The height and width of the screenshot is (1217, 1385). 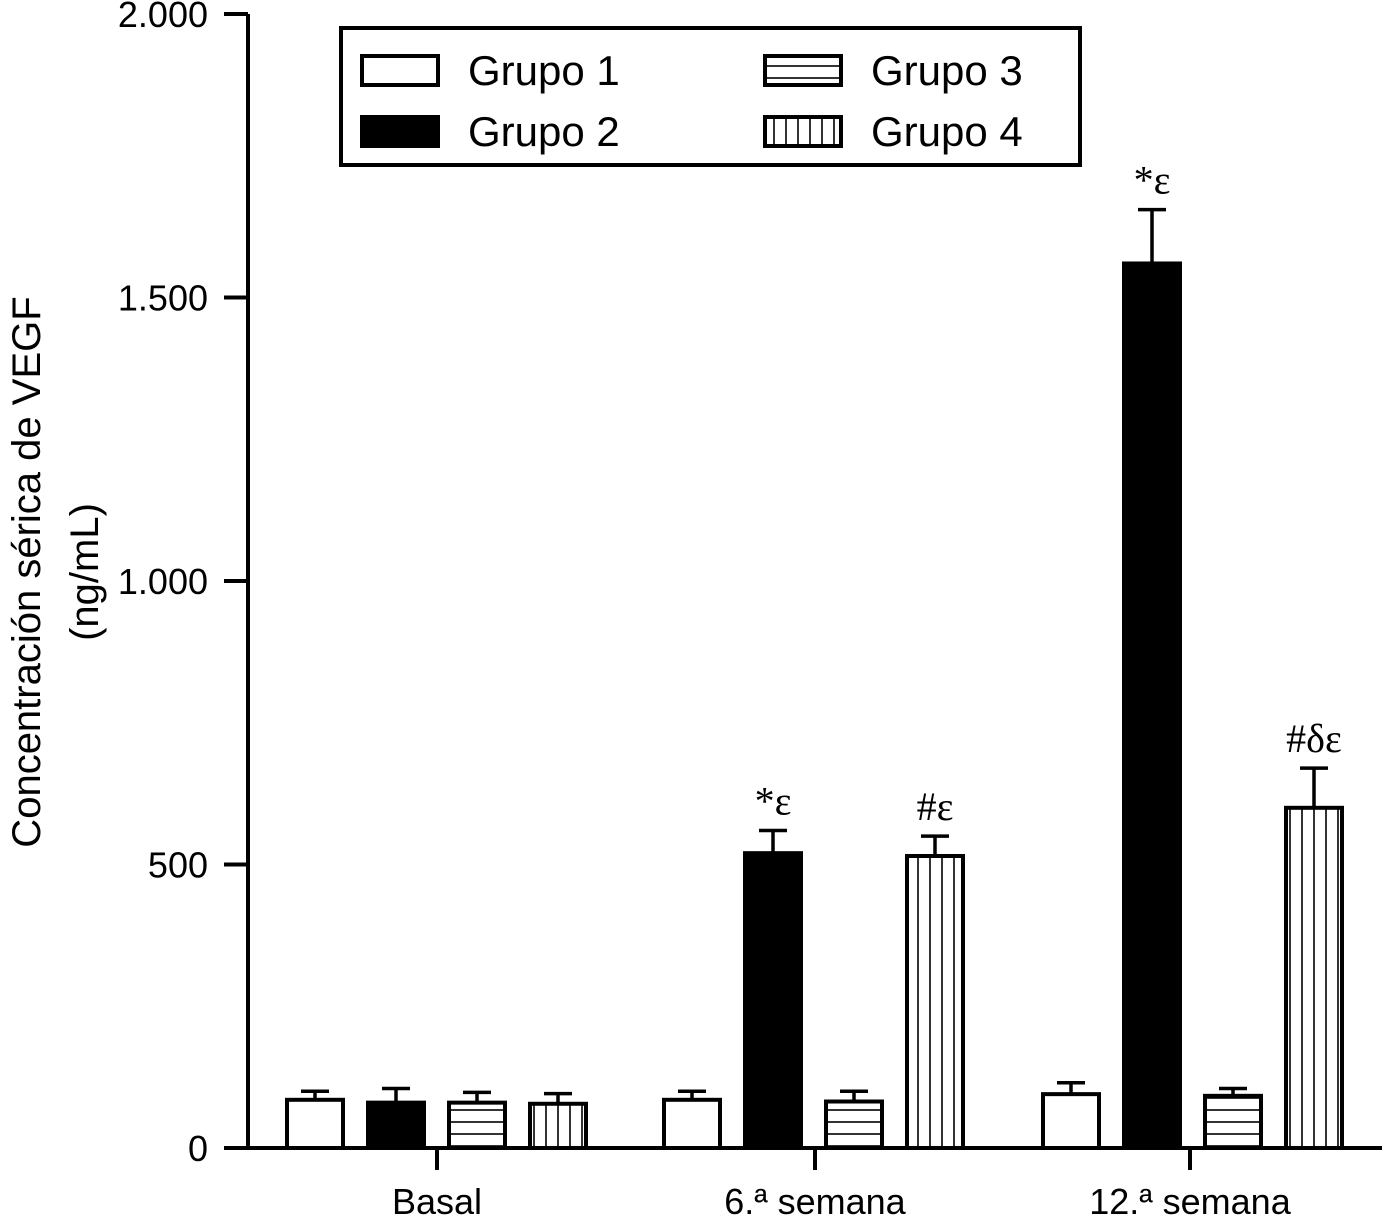 I want to click on y-tick-label: 500, so click(x=178, y=865).